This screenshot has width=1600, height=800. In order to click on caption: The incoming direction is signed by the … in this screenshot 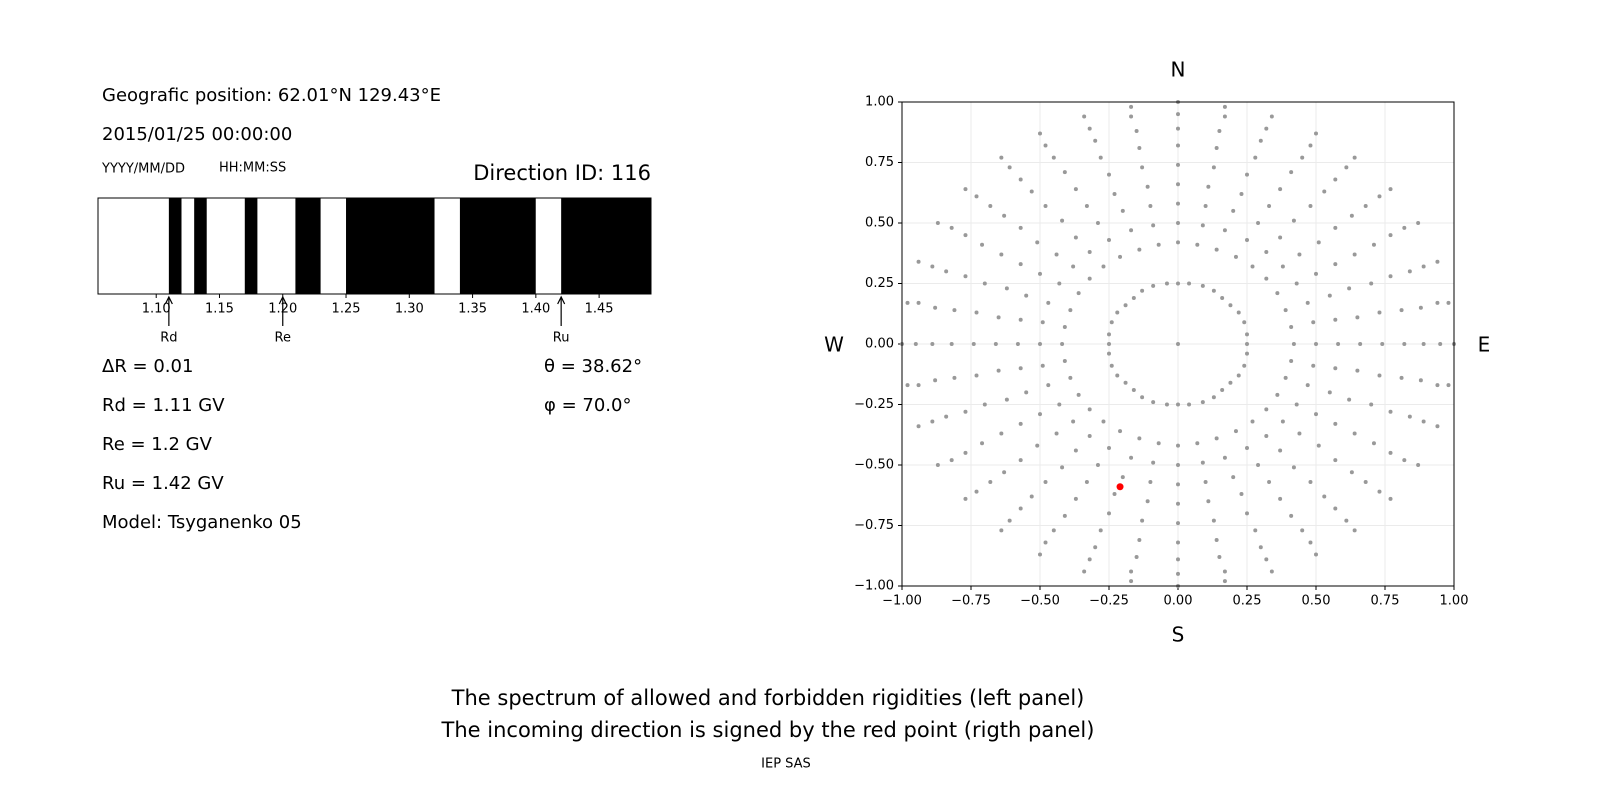, I will do `click(768, 730)`.